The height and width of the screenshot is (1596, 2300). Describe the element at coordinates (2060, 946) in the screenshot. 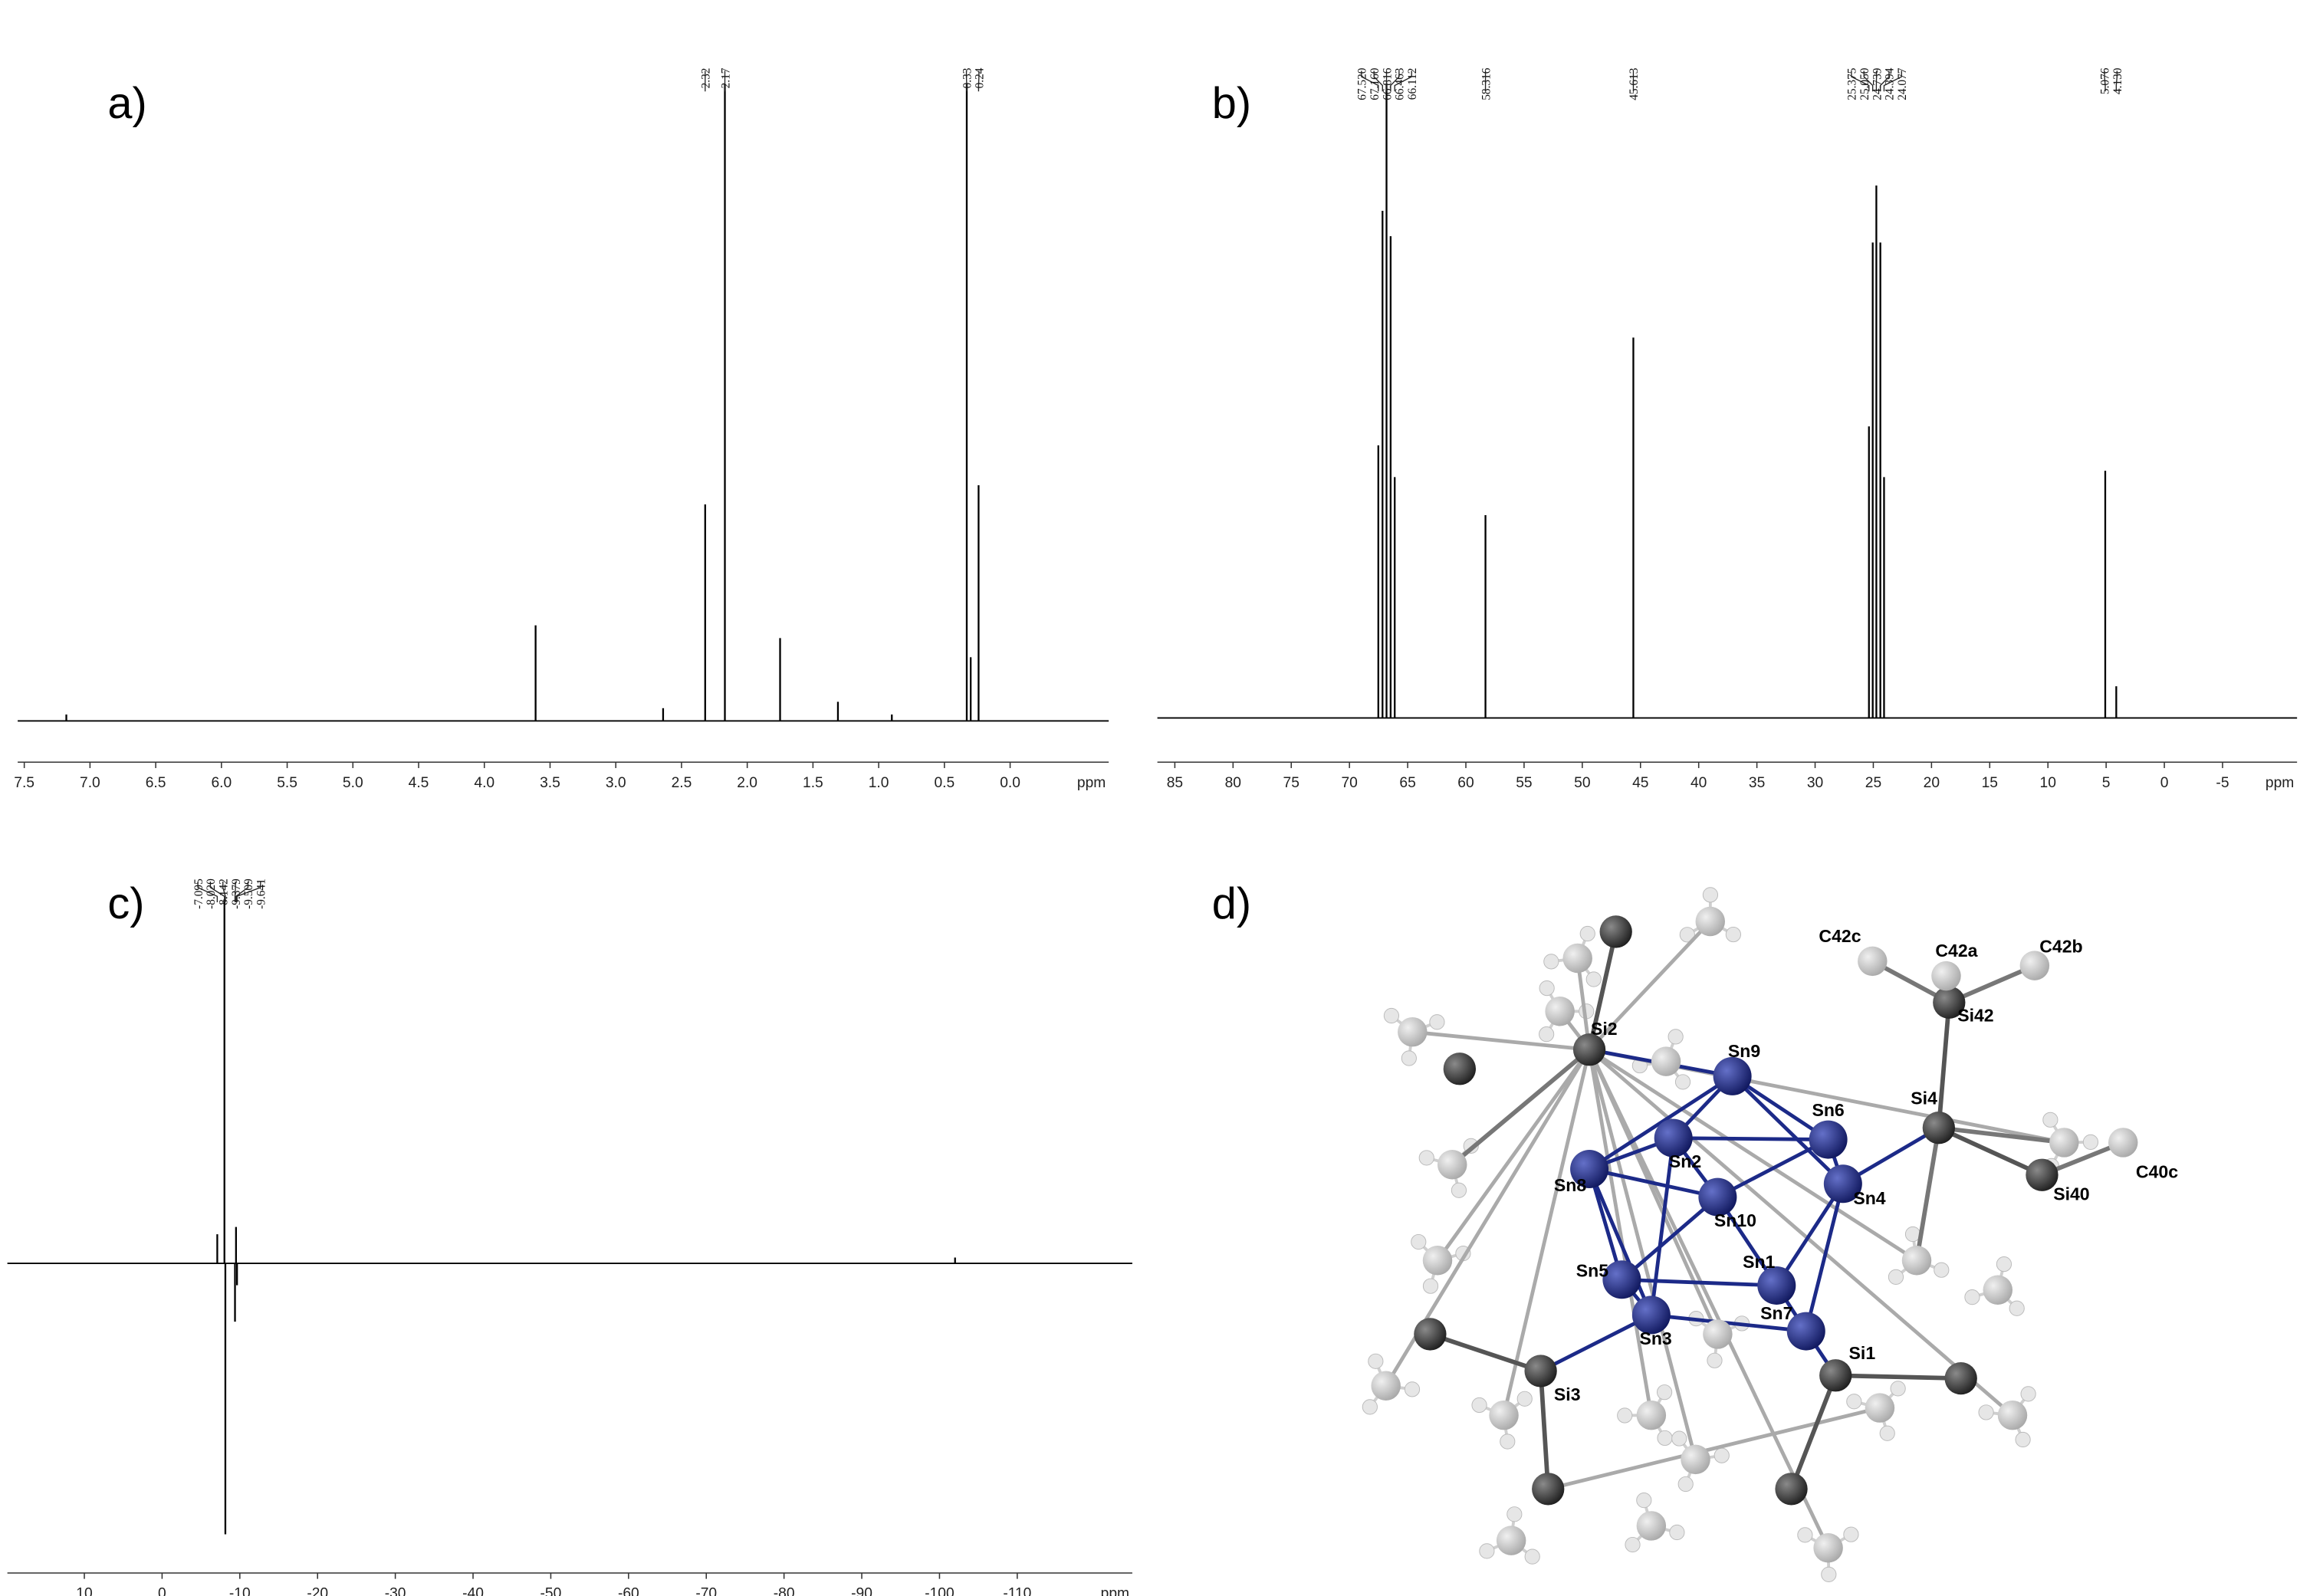

I see `atom-label: C42b` at that location.